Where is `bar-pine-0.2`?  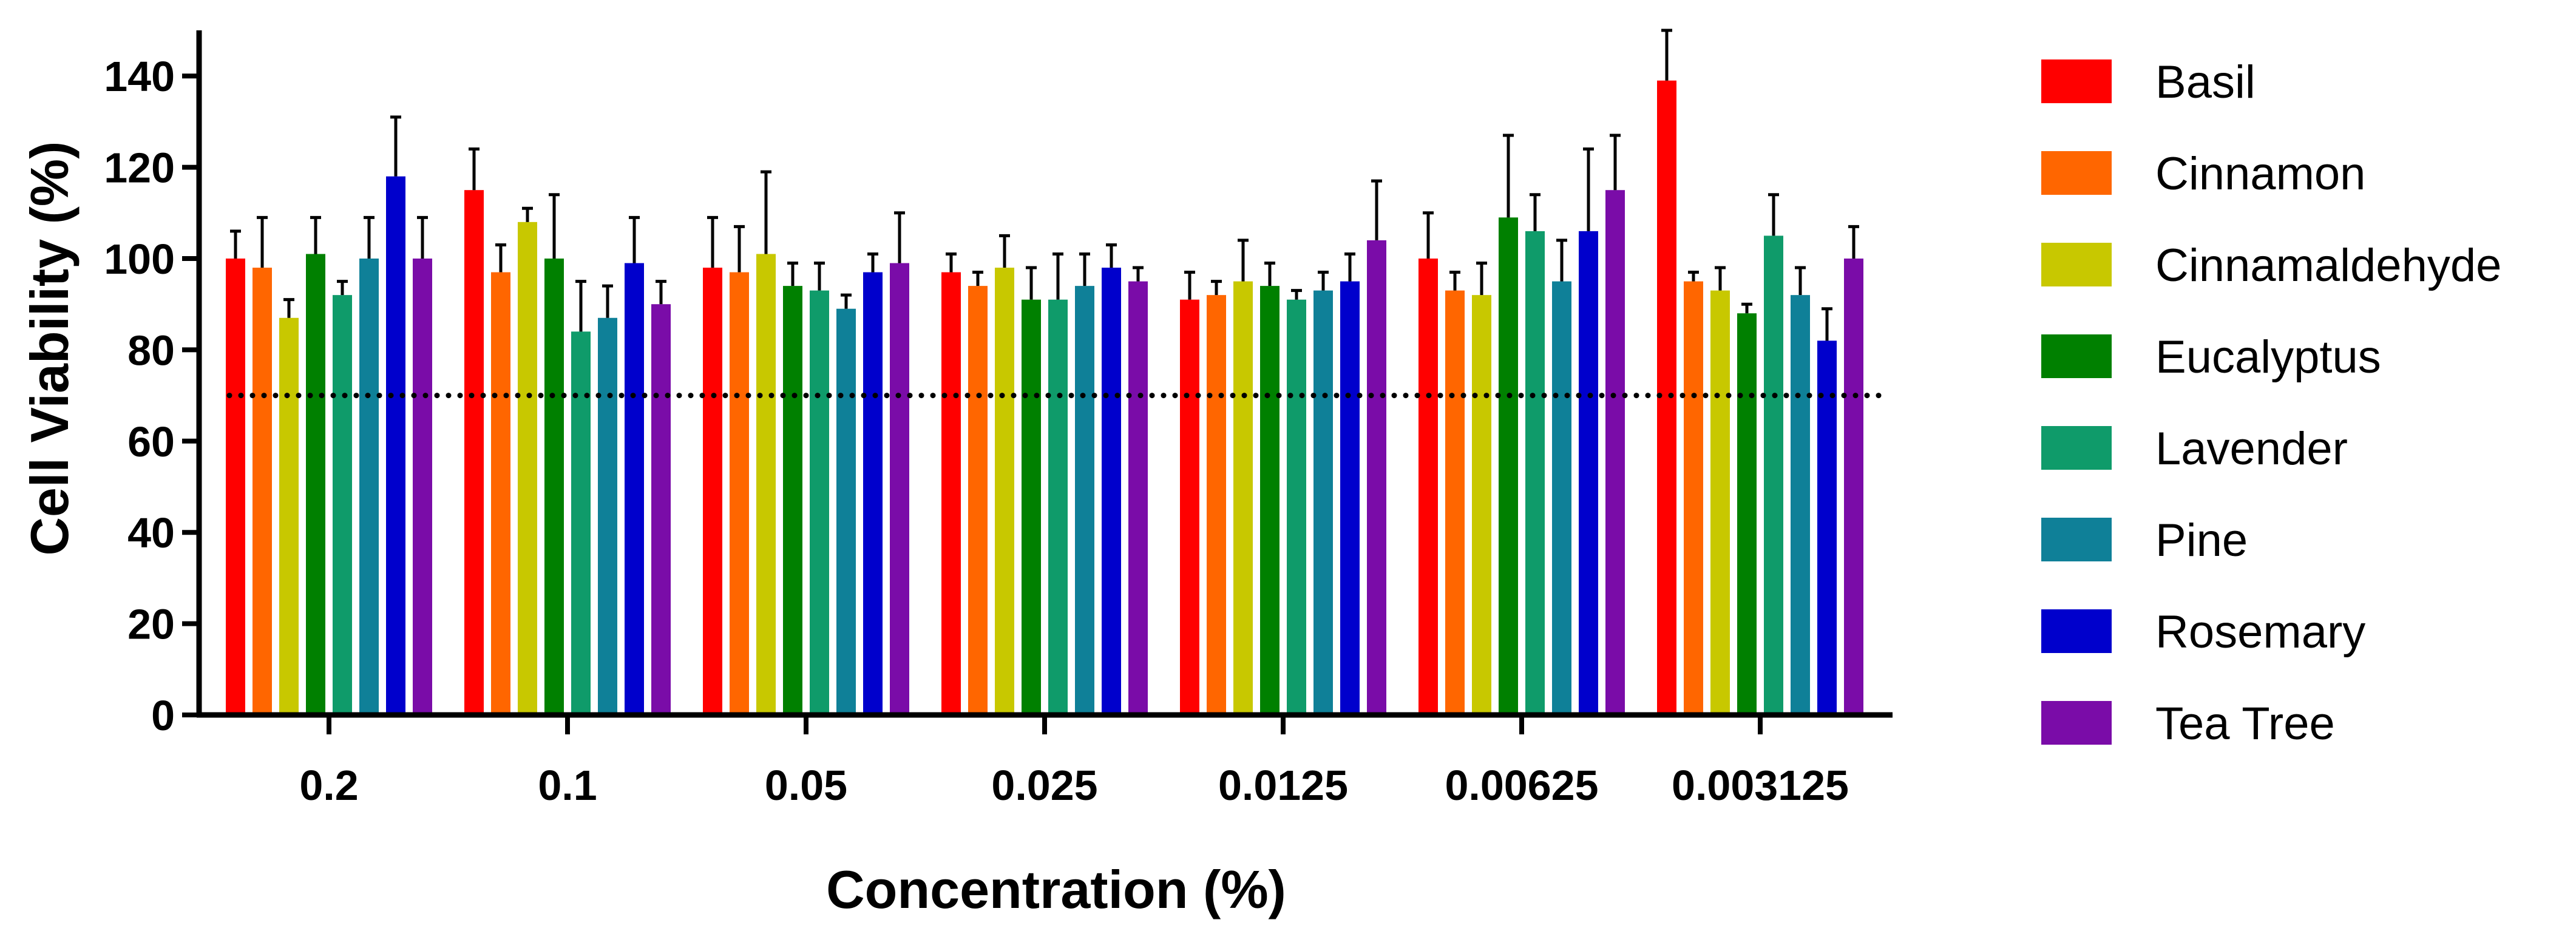
bar-pine-0.2 is located at coordinates (369, 487).